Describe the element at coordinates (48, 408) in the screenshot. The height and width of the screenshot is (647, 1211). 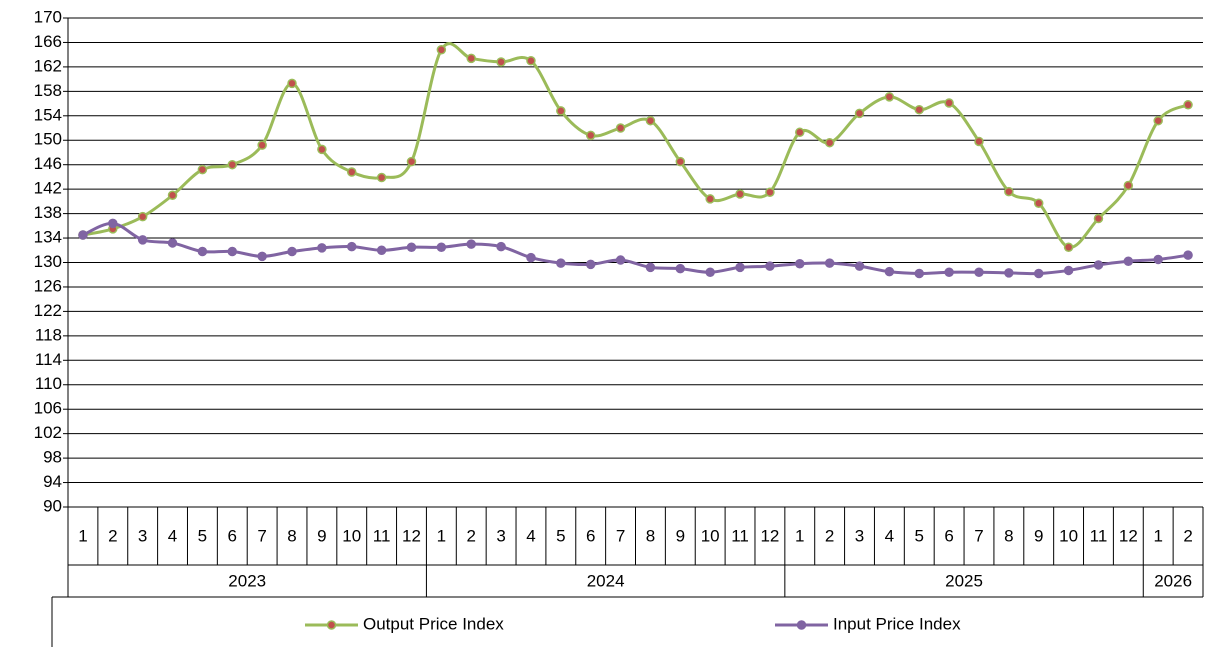
I see `y-tick-label: 106` at that location.